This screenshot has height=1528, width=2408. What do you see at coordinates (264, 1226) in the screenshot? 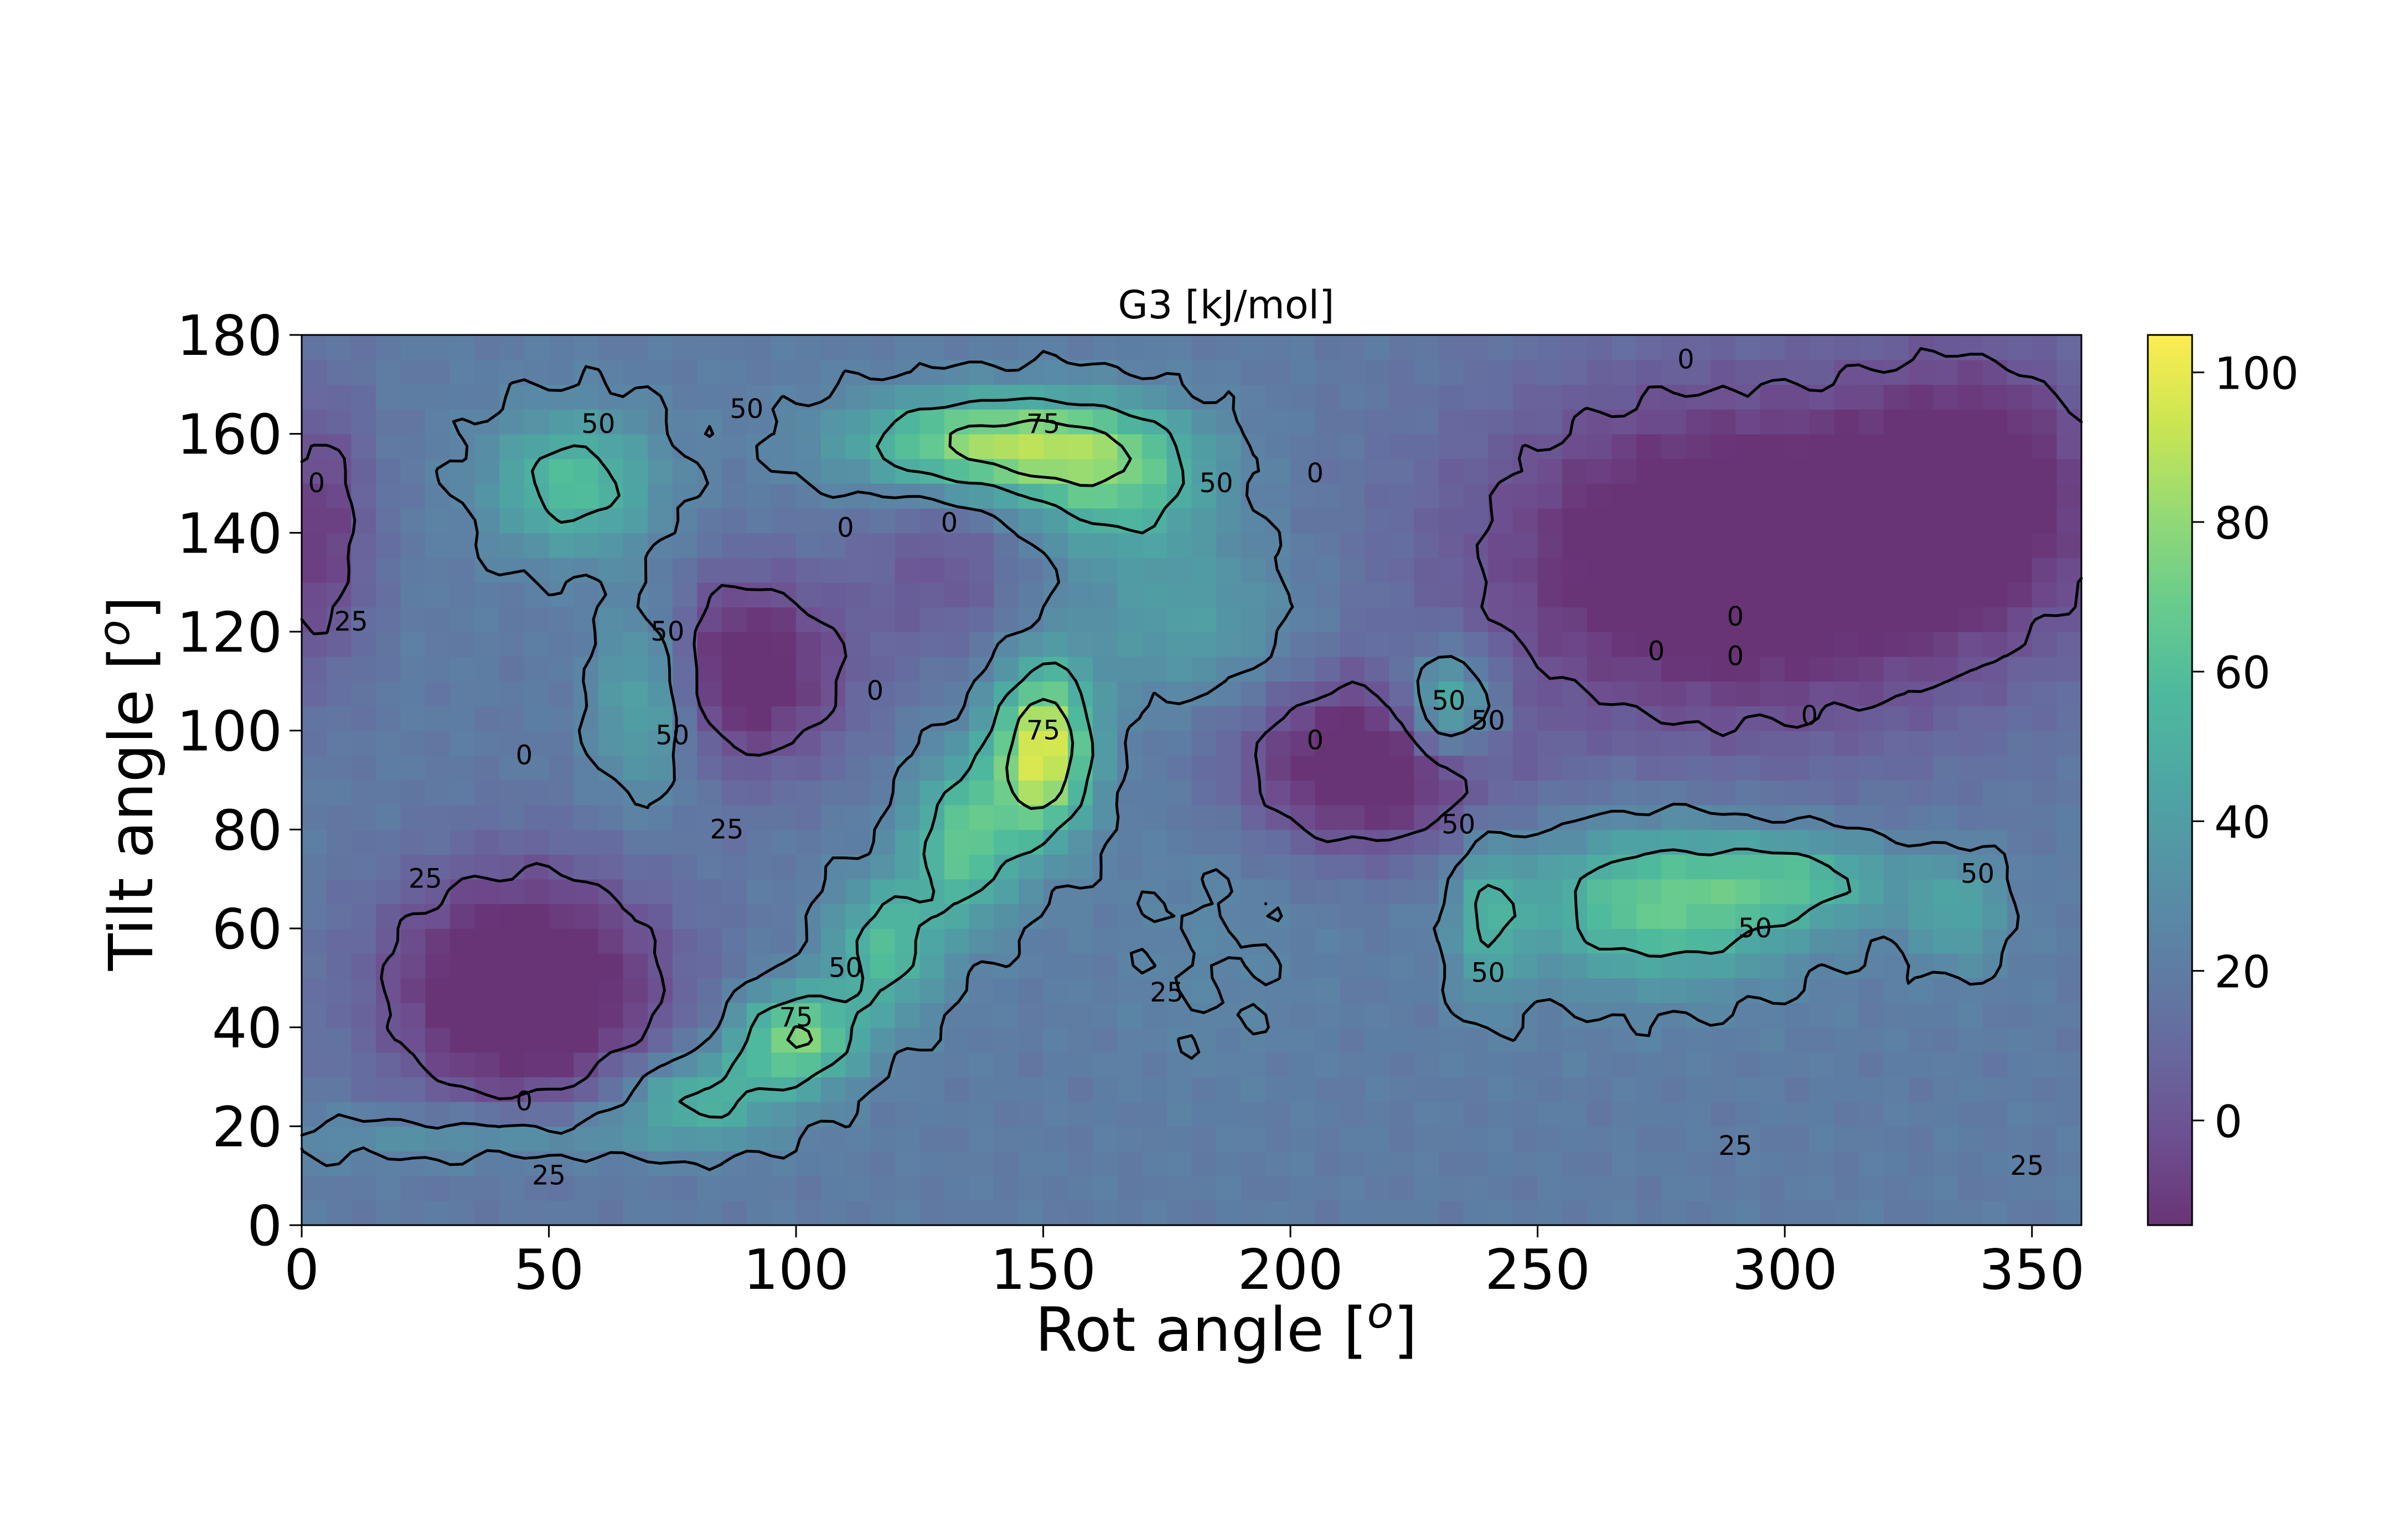
I see `y-tick-label: 0` at bounding box center [264, 1226].